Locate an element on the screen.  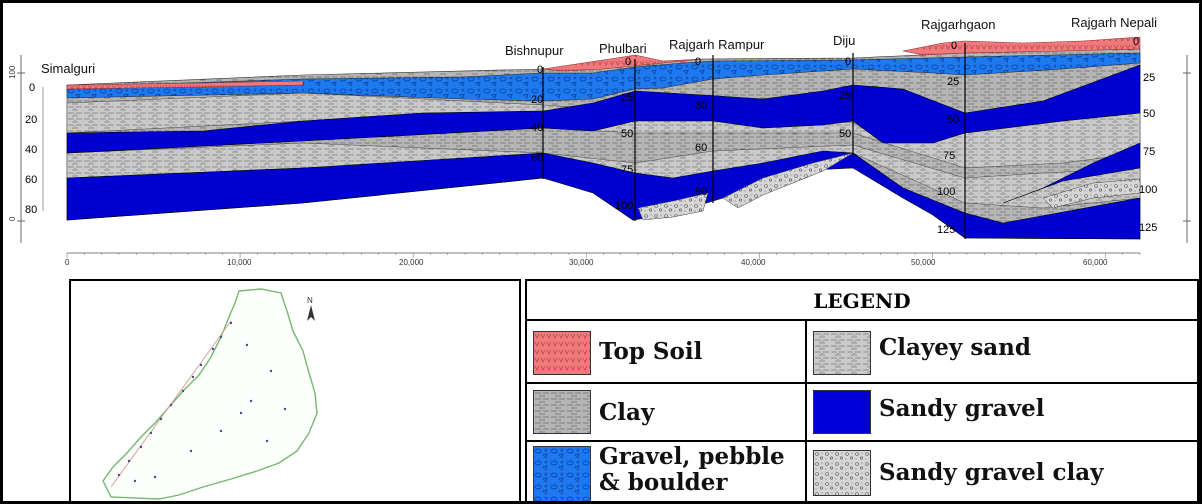
sandy-gravel-swatch is located at coordinates (842, 412).